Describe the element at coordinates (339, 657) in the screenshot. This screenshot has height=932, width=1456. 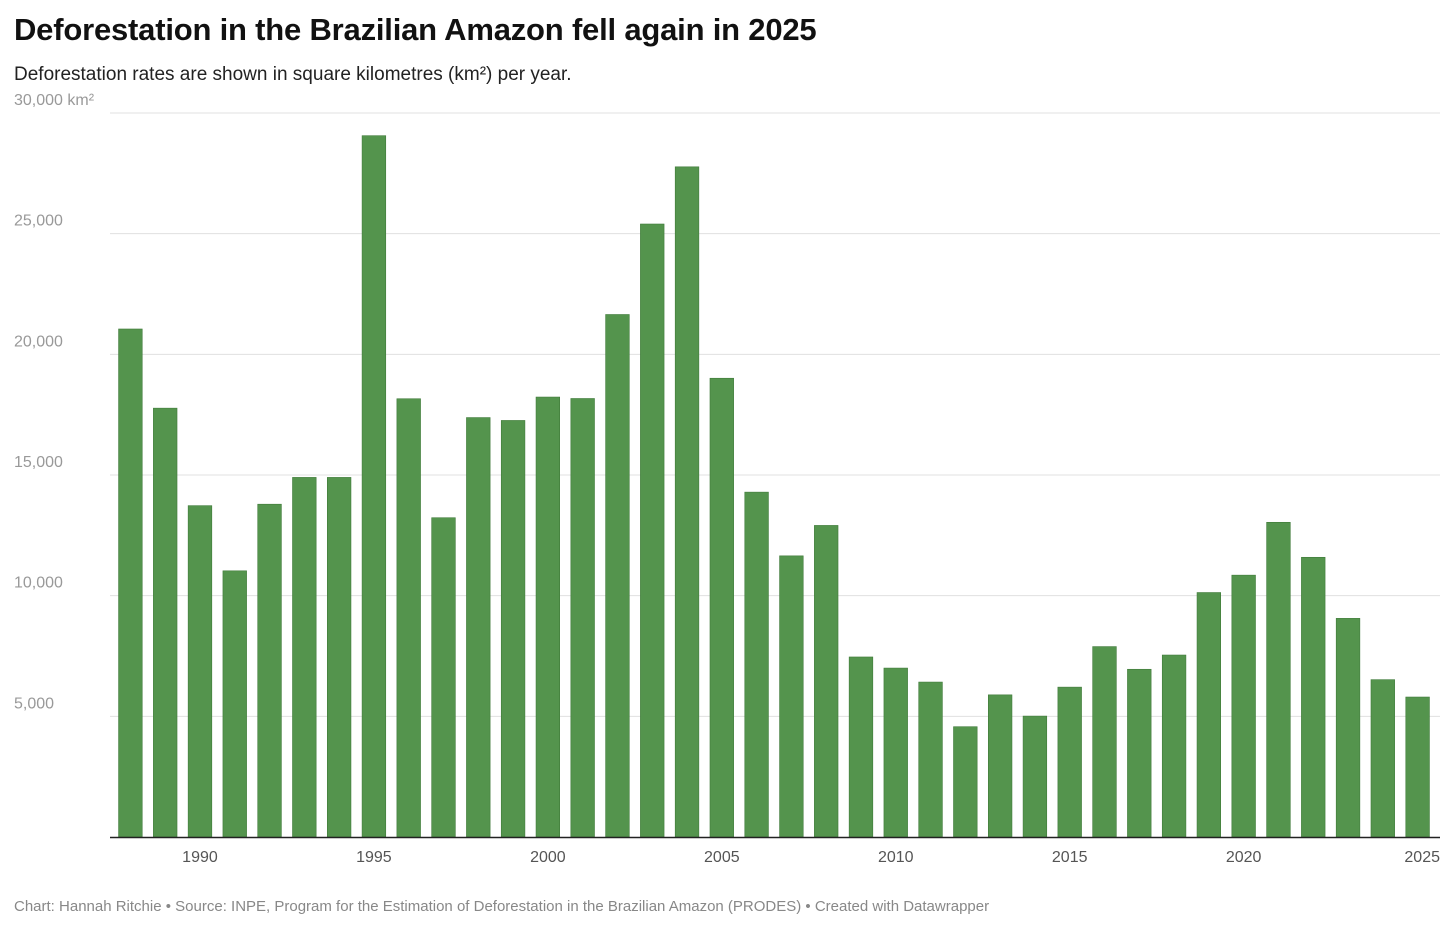
I see `bar-1994` at that location.